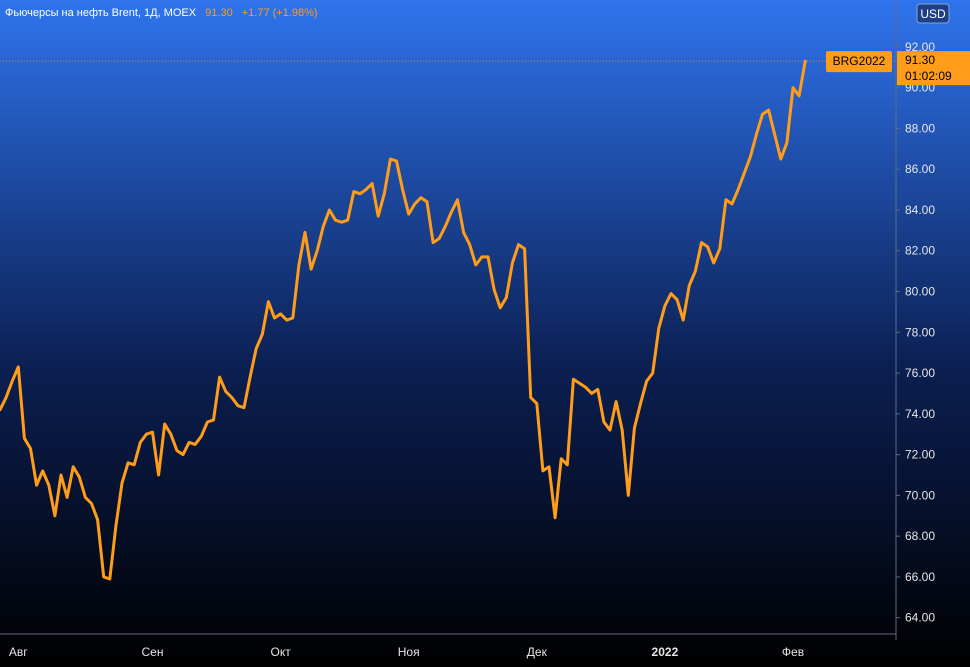  I want to click on currency-badge-label: USD, so click(933, 14).